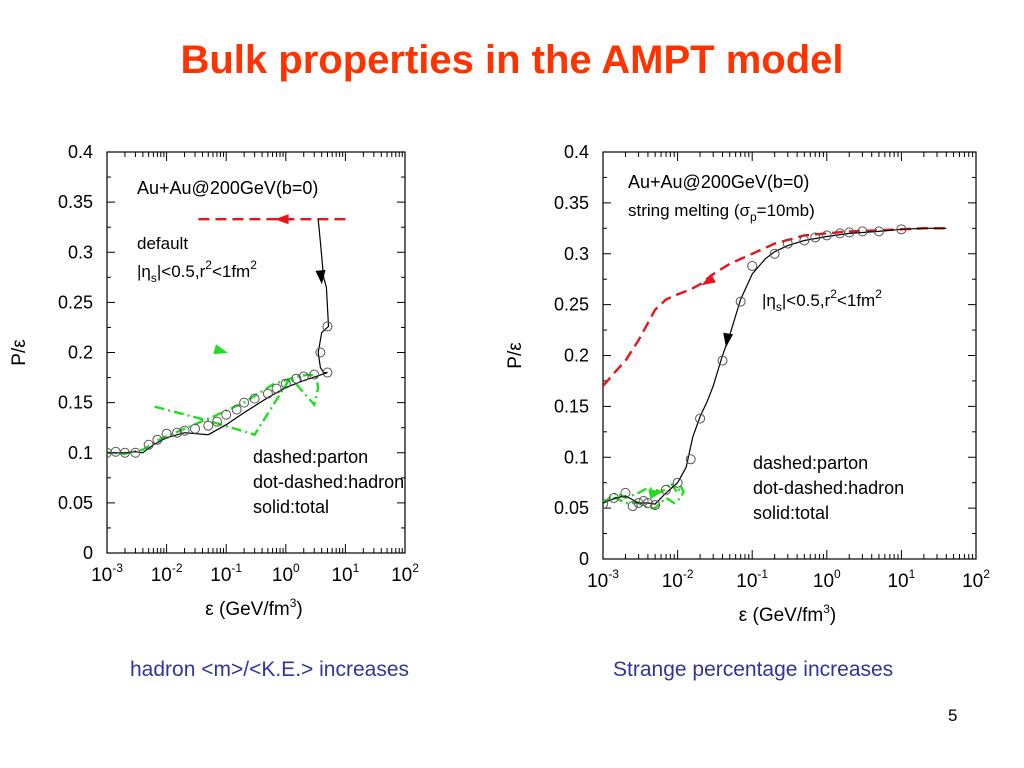  What do you see at coordinates (512, 60) in the screenshot?
I see `slide-title: Bulk properties in the AMPT model` at bounding box center [512, 60].